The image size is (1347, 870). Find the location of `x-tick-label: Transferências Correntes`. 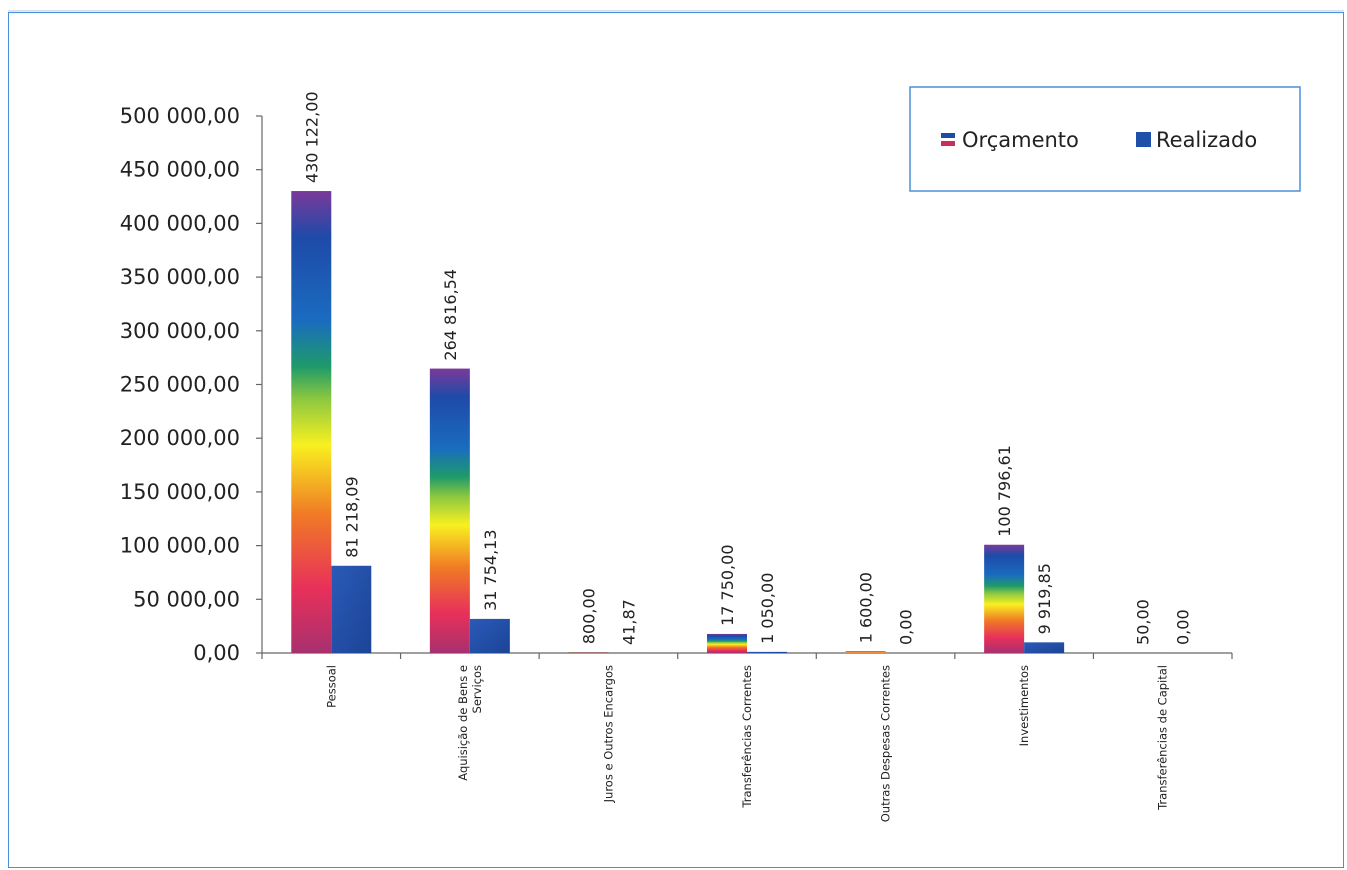

x-tick-label: Transferências Correntes is located at coordinates (747, 737).